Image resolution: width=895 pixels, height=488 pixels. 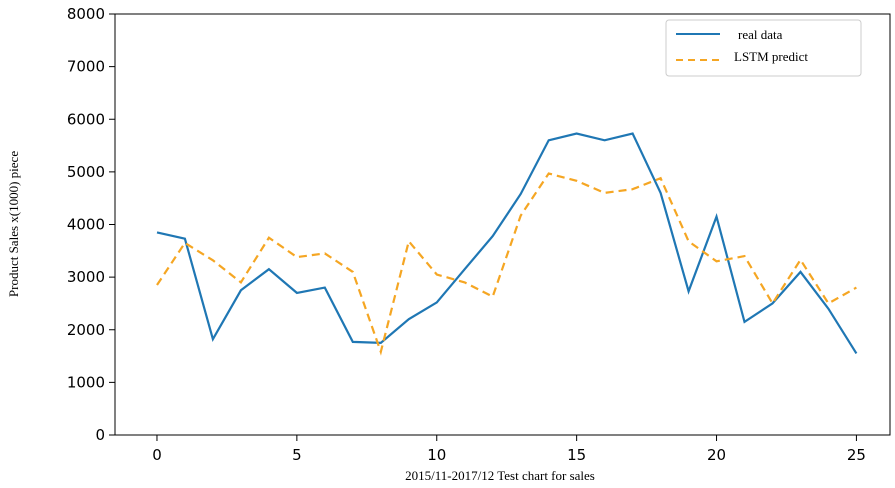 What do you see at coordinates (500, 475) in the screenshot?
I see `x-axis-label: 2015/11-2017/12 Test chart for sales` at bounding box center [500, 475].